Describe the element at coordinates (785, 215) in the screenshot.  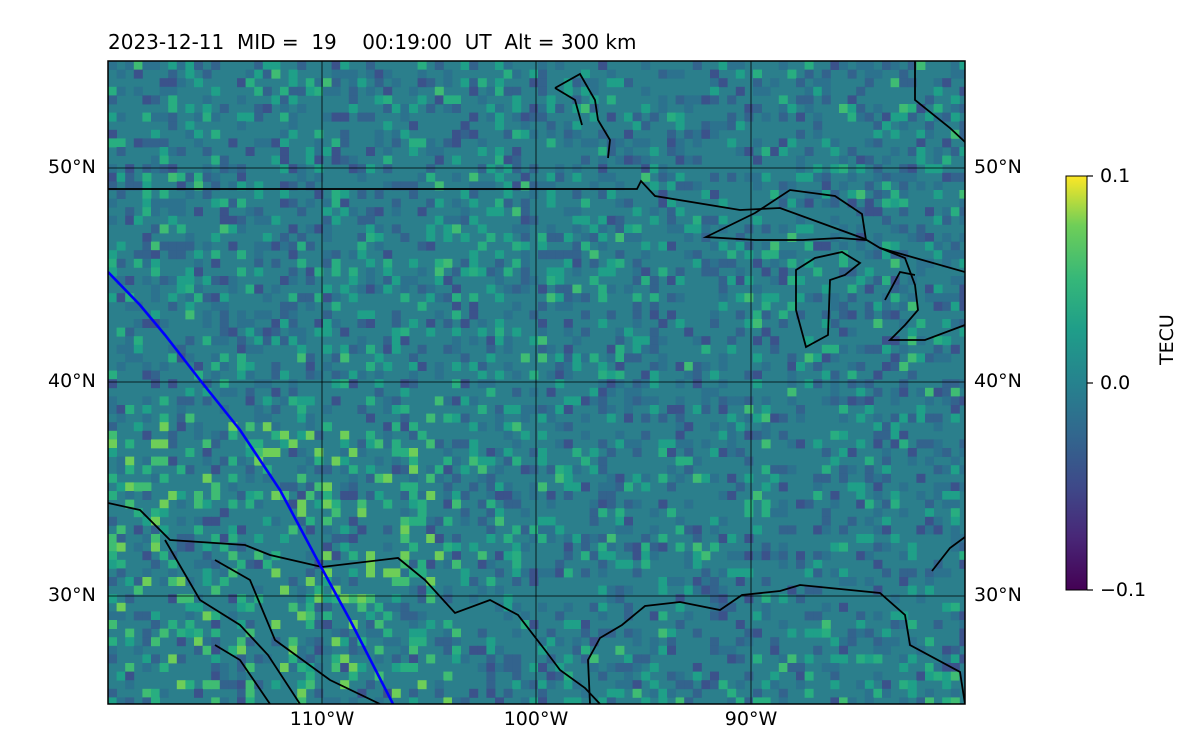
I see `lake-superior` at that location.